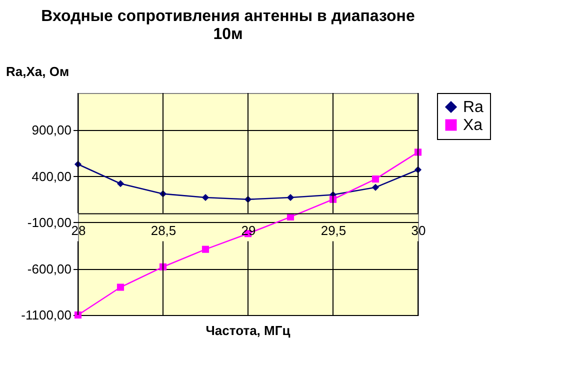 This screenshot has width=586, height=376. Describe the element at coordinates (78, 230) in the screenshot. I see `x-tick-label: 28` at that location.